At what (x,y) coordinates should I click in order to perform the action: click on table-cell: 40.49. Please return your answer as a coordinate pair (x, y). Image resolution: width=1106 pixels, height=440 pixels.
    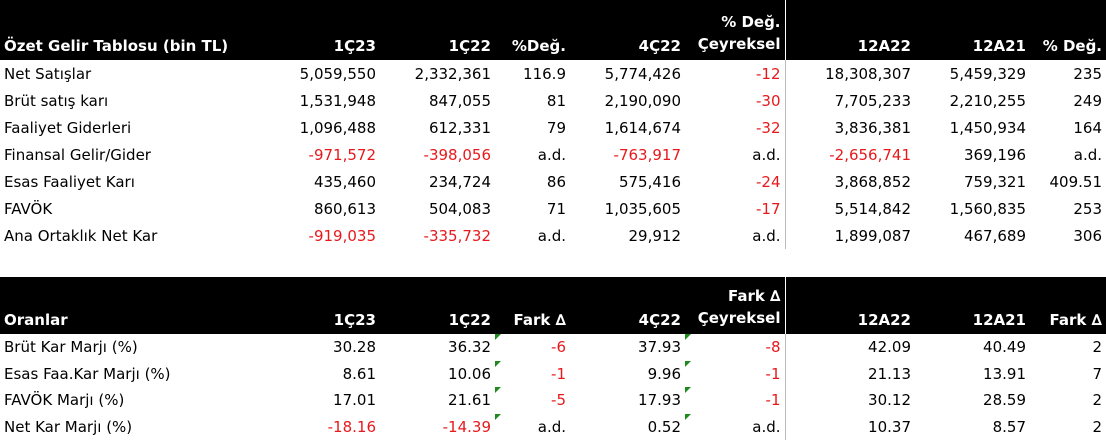
    Looking at the image, I should click on (972, 347).